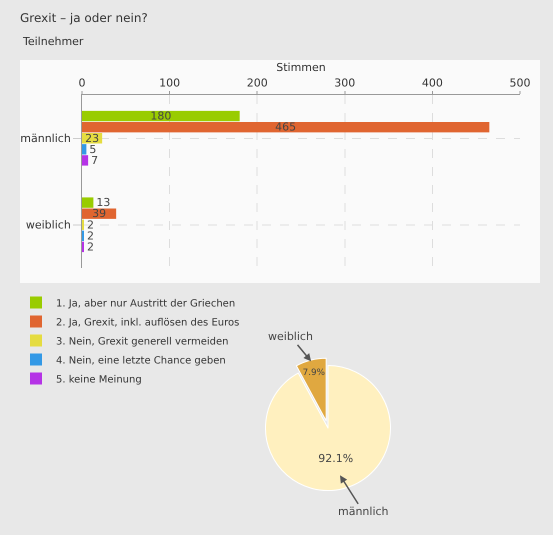  What do you see at coordinates (148, 322) in the screenshot?
I see `legend-label: 2. Ja, Grexit, inkl. auflösen des Euros` at bounding box center [148, 322].